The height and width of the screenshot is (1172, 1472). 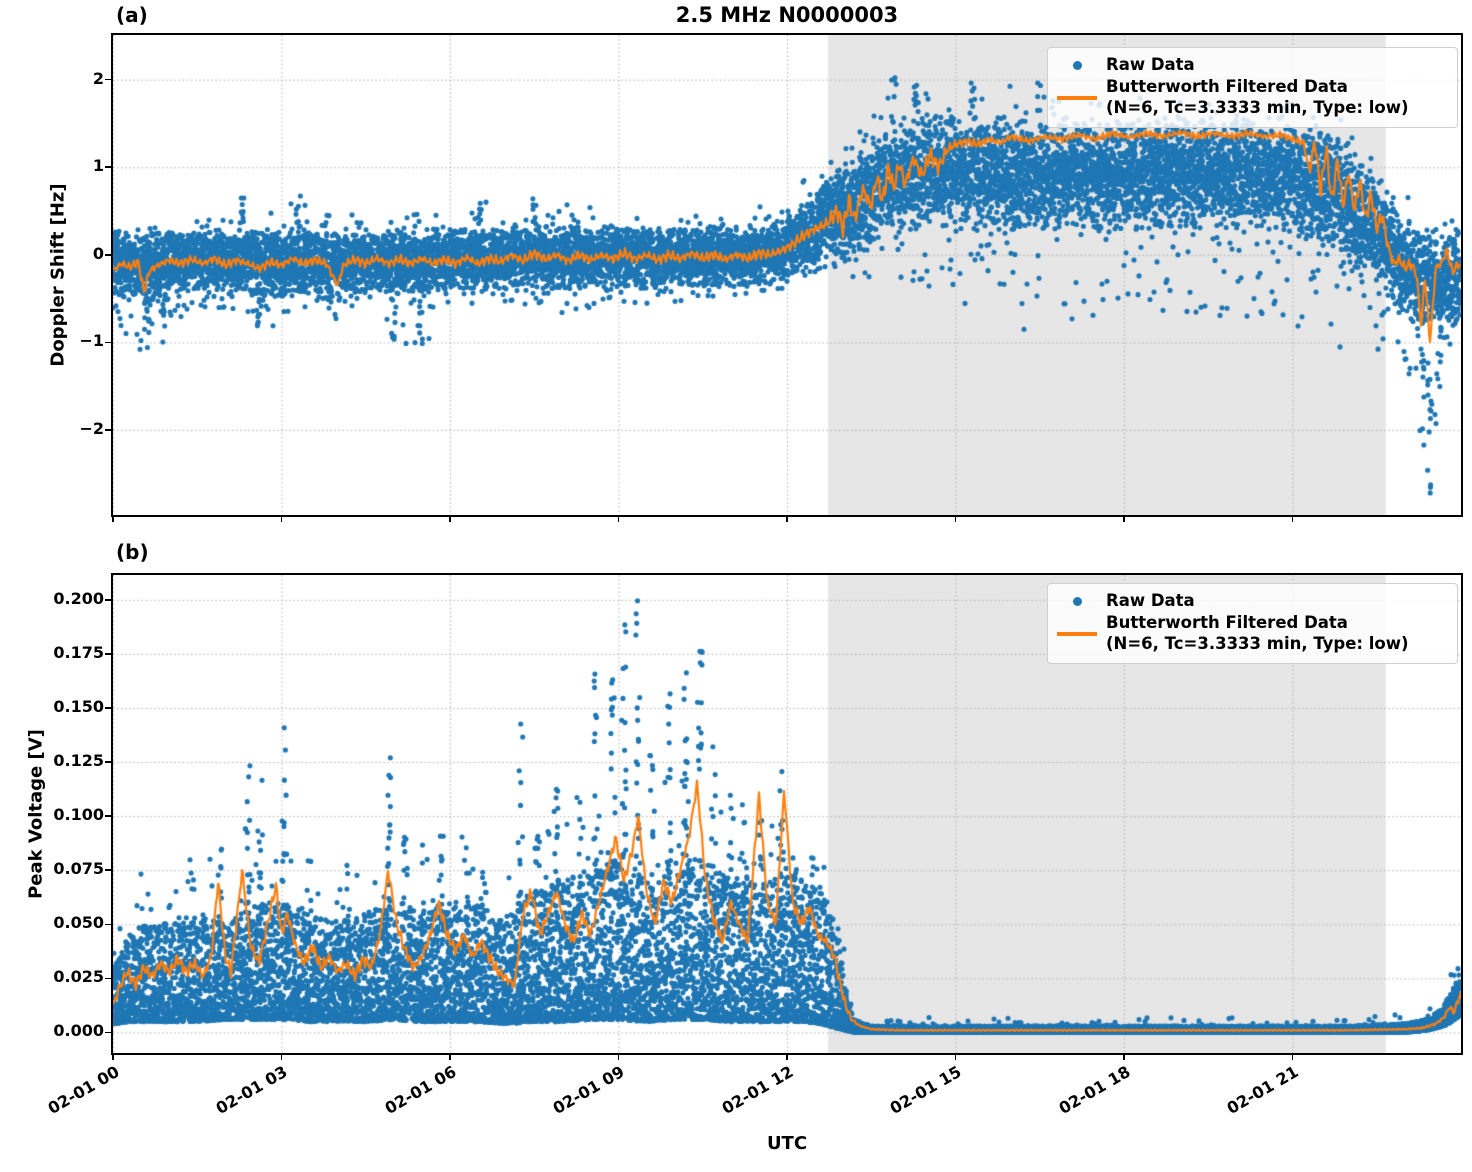 What do you see at coordinates (78, 977) in the screenshot?
I see `y-tick-label: 0.025` at bounding box center [78, 977].